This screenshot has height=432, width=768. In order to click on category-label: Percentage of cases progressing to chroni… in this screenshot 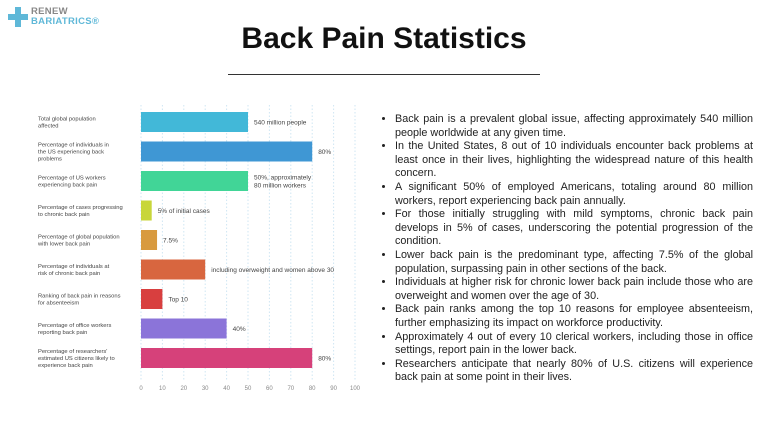, I will do `click(80, 211)`.